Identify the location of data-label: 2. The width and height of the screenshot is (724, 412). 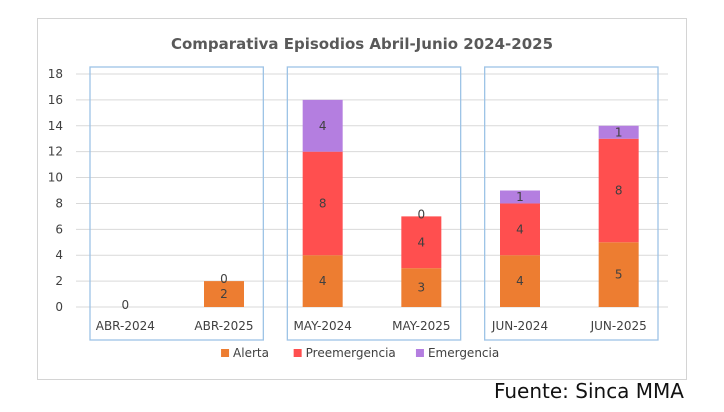
(224, 294).